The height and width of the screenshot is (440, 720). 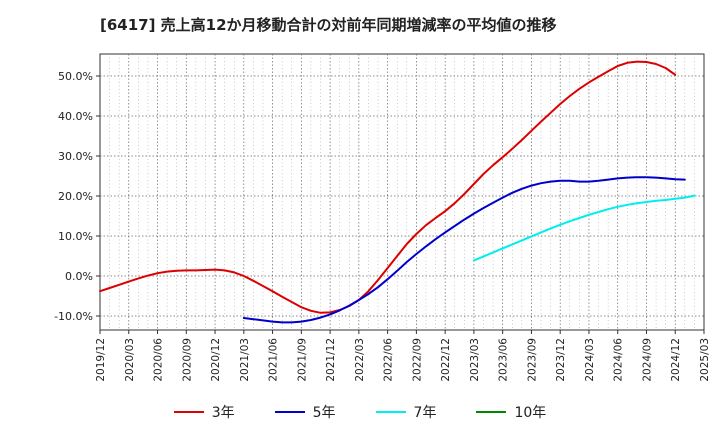 What do you see at coordinates (446, 360) in the screenshot?
I see `x-tick-label: 2022/12` at bounding box center [446, 360].